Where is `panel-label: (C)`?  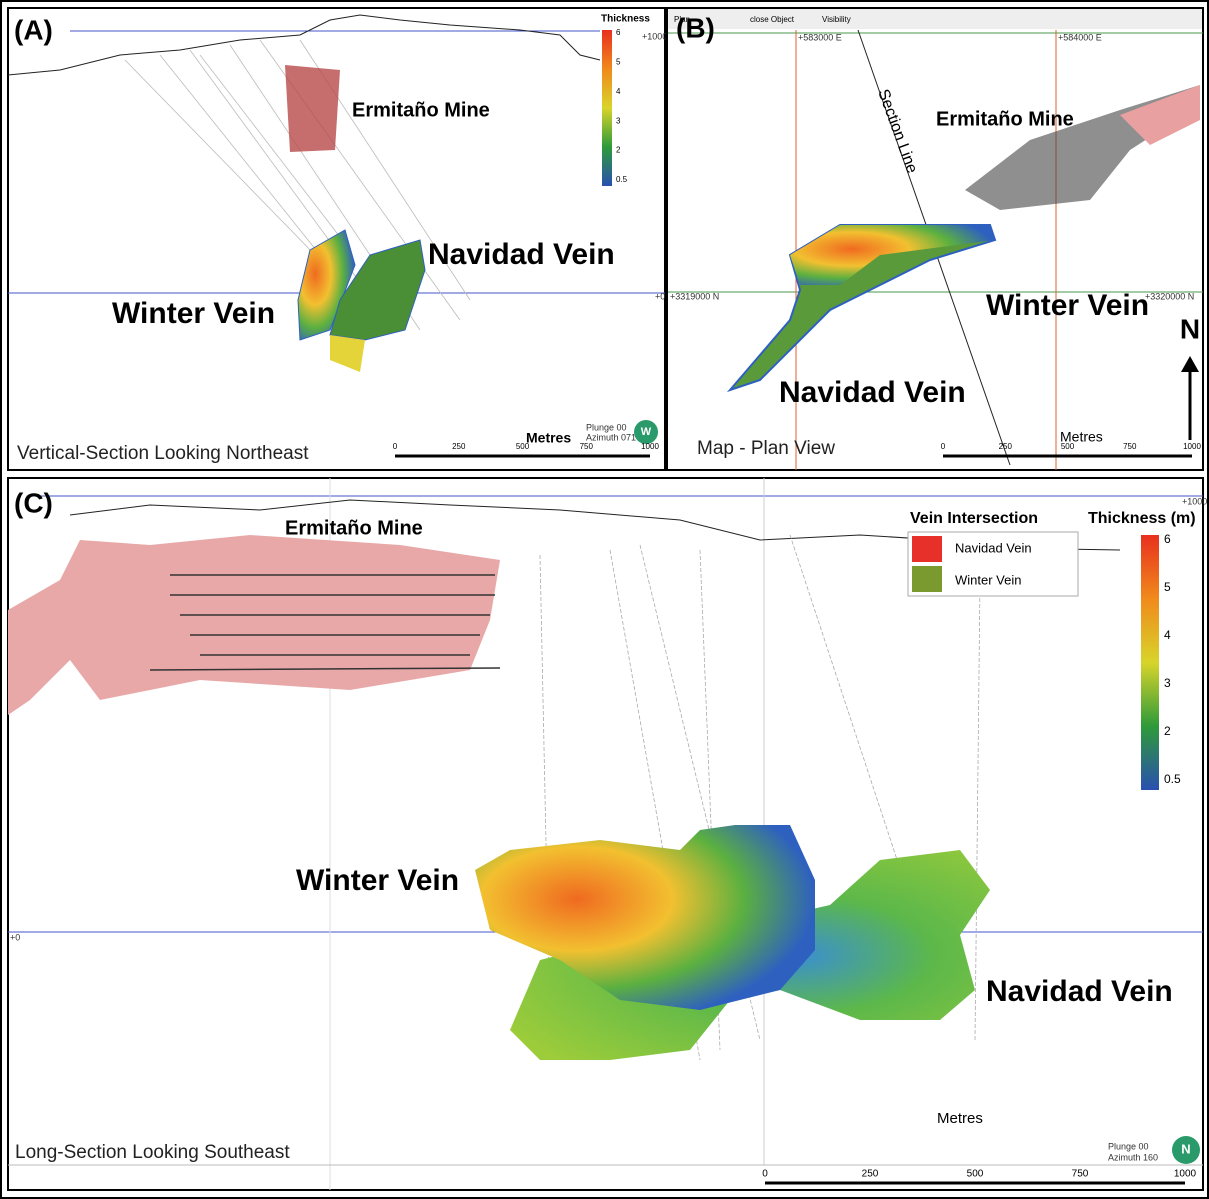 panel-label: (C) is located at coordinates (33, 502).